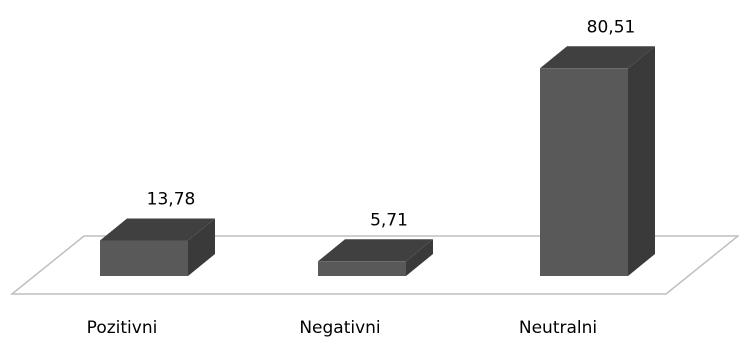 Image resolution: width=739 pixels, height=338 pixels. Describe the element at coordinates (171, 199) in the screenshot. I see `data-label-pozitivni: 13,78` at that location.